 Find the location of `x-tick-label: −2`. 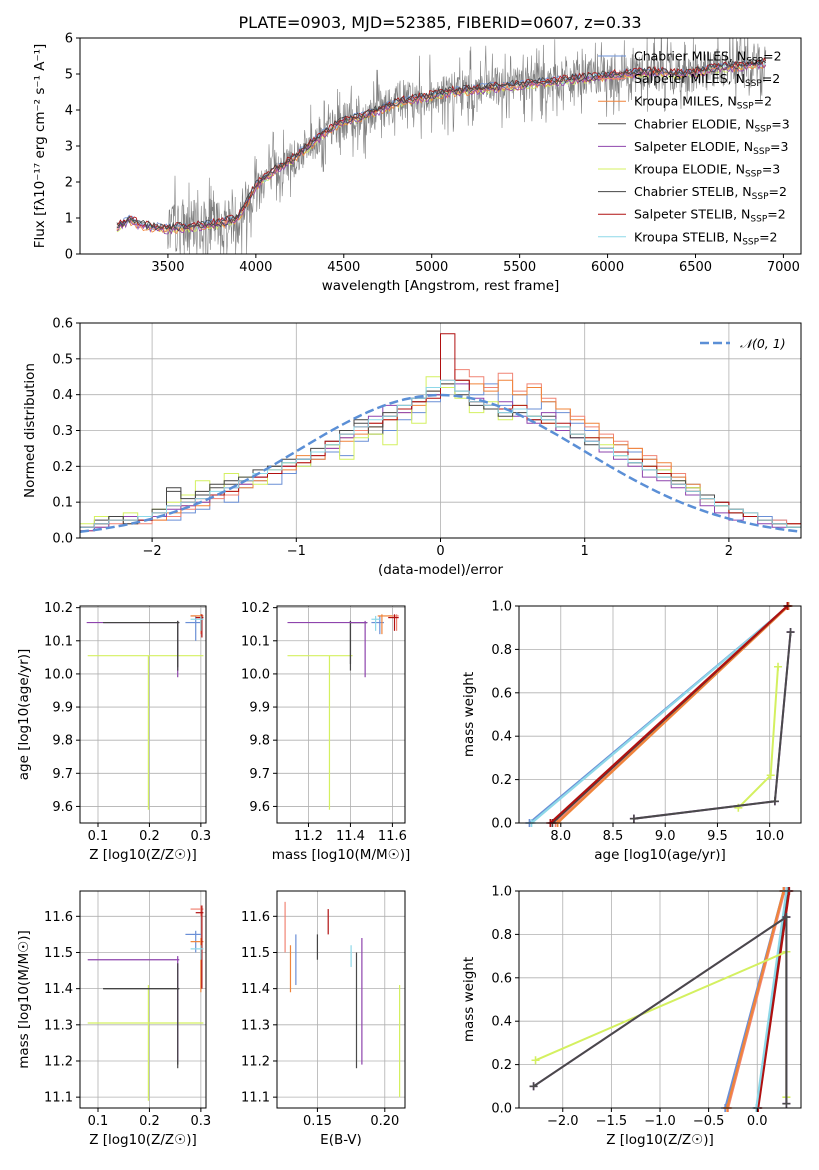

x-tick-label: −2 is located at coordinates (152, 551).